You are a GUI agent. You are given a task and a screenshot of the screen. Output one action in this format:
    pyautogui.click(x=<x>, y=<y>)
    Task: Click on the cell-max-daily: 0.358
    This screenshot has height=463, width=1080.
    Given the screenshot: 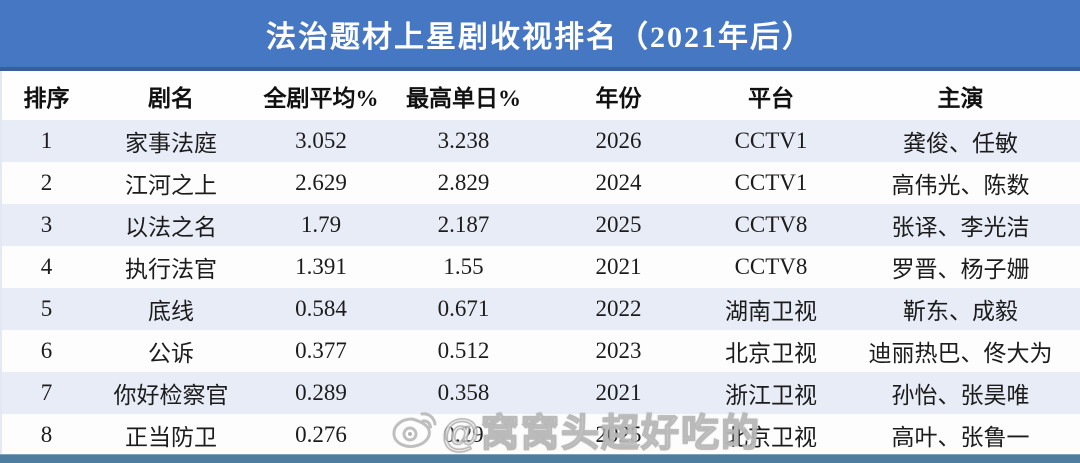 What is the action you would take?
    pyautogui.click(x=463, y=392)
    